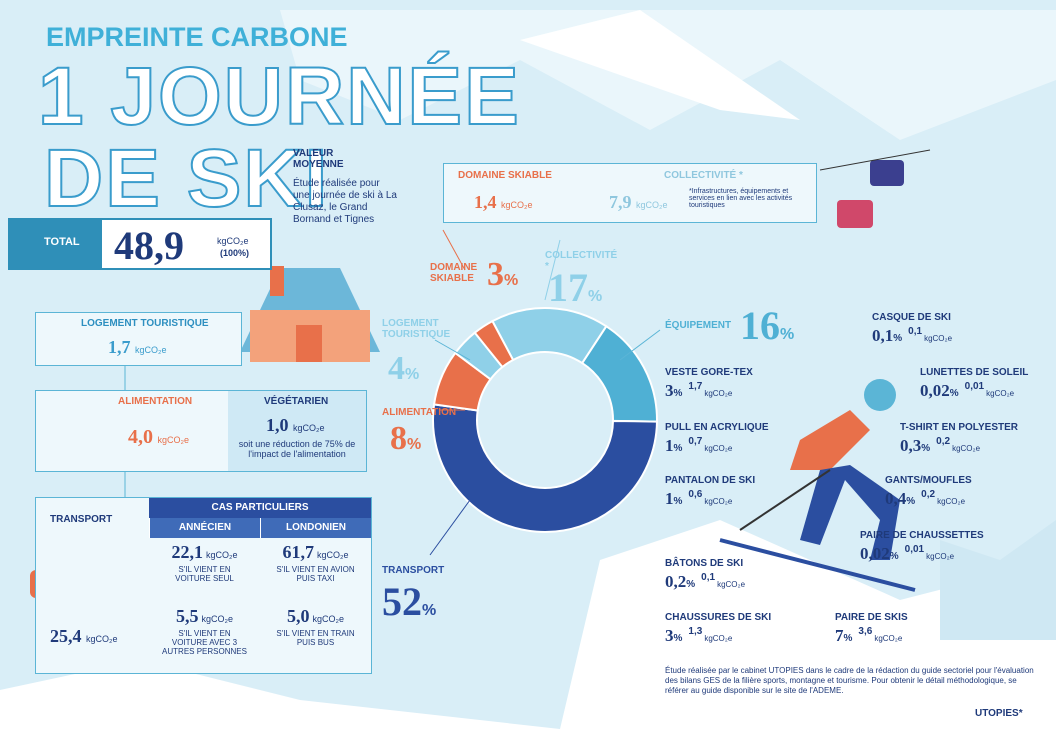  I want to click on collectivite-label: COLLECTIVITÉ *, so click(703, 175).